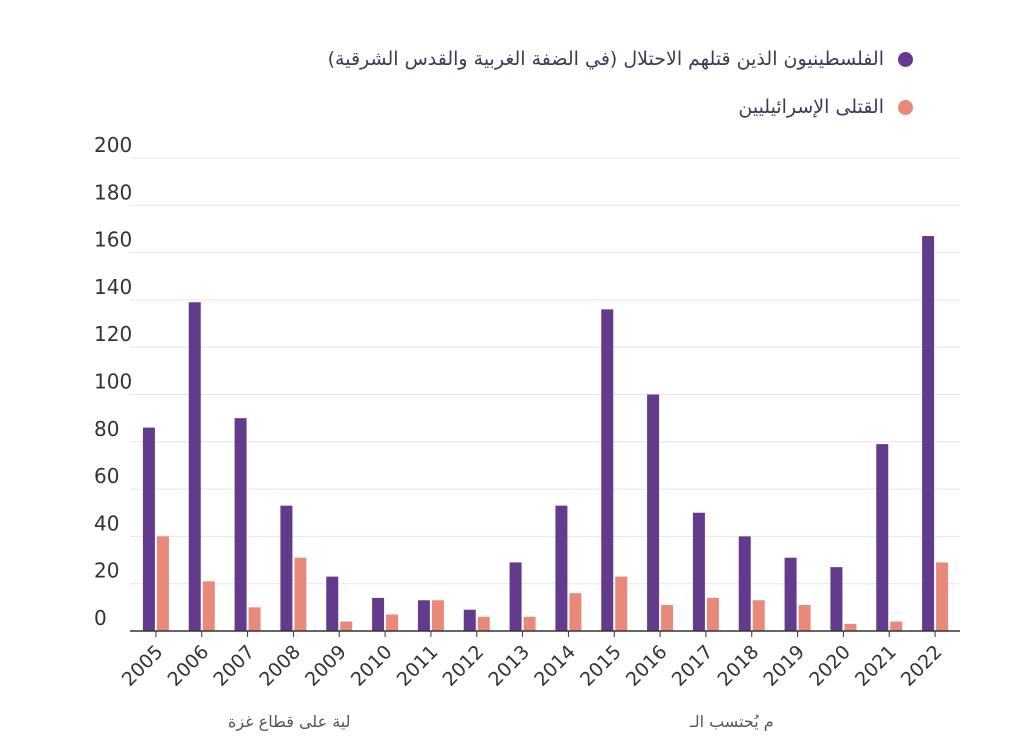 This screenshot has width=1028, height=750. What do you see at coordinates (811, 107) in the screenshot?
I see `legend-label-israelis: القتلى الإسرائيليين` at bounding box center [811, 107].